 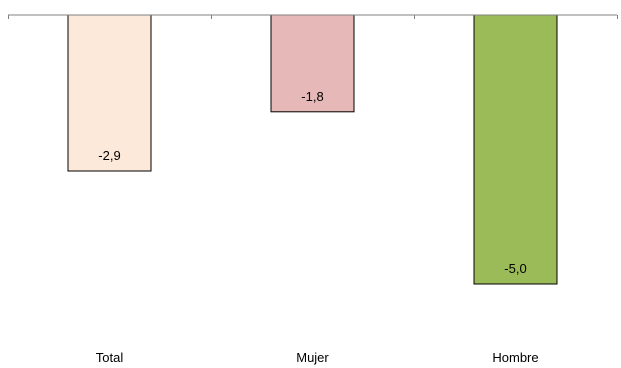 I want to click on category-label-hombre: Hombre, so click(x=515, y=357).